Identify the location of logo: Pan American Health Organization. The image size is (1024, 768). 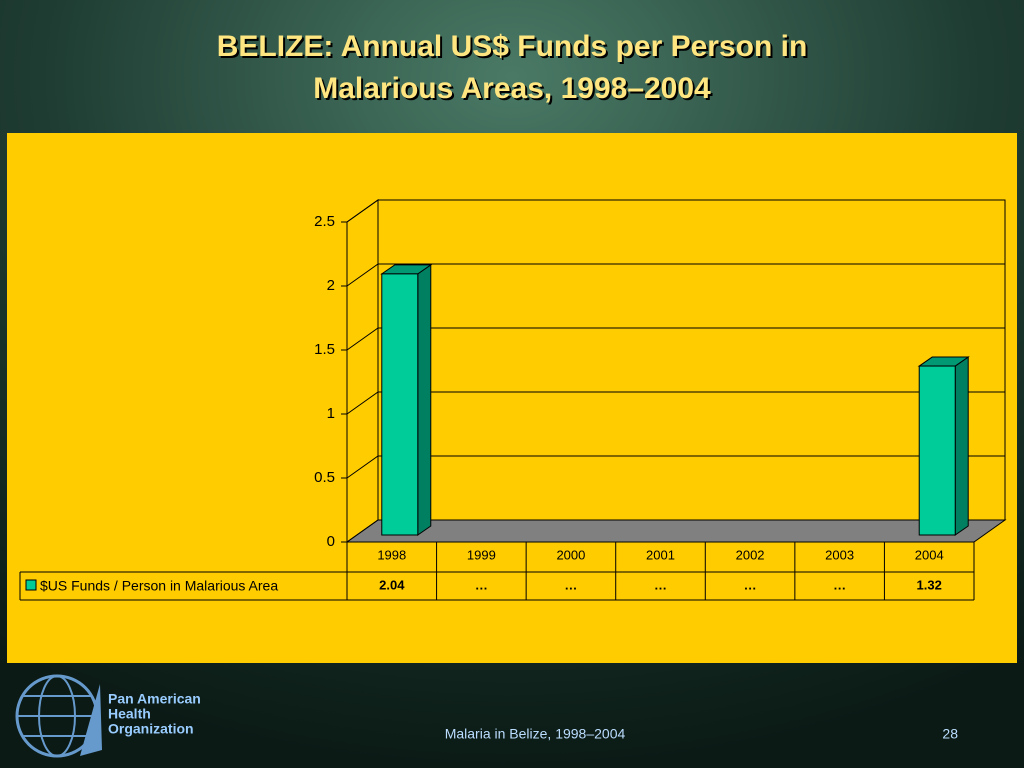
(108, 716).